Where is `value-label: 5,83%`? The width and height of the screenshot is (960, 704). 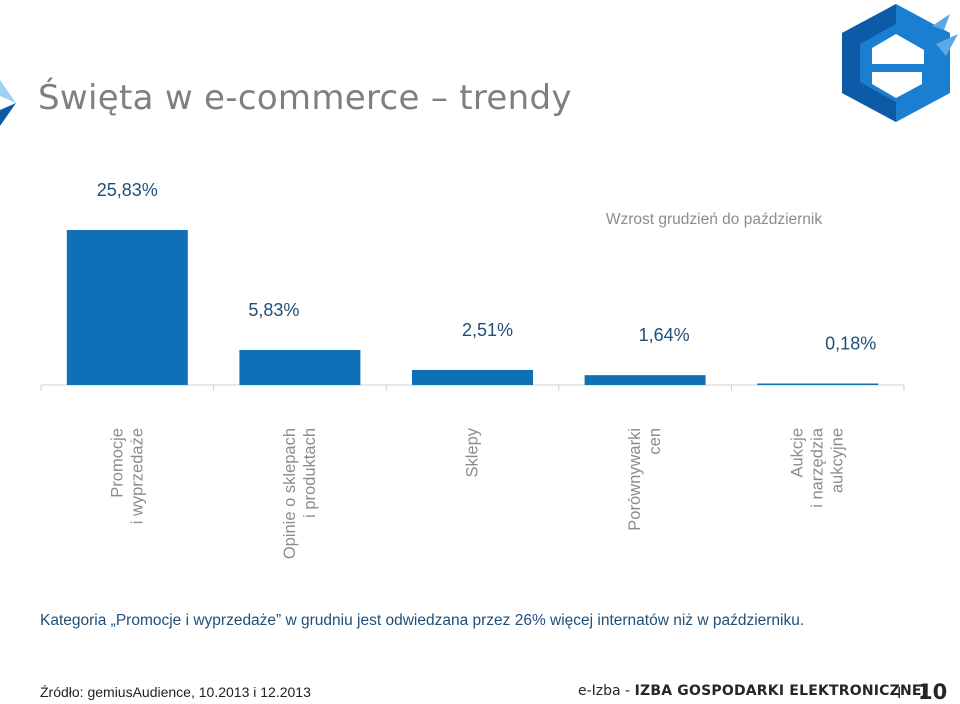 value-label: 5,83% is located at coordinates (273, 310).